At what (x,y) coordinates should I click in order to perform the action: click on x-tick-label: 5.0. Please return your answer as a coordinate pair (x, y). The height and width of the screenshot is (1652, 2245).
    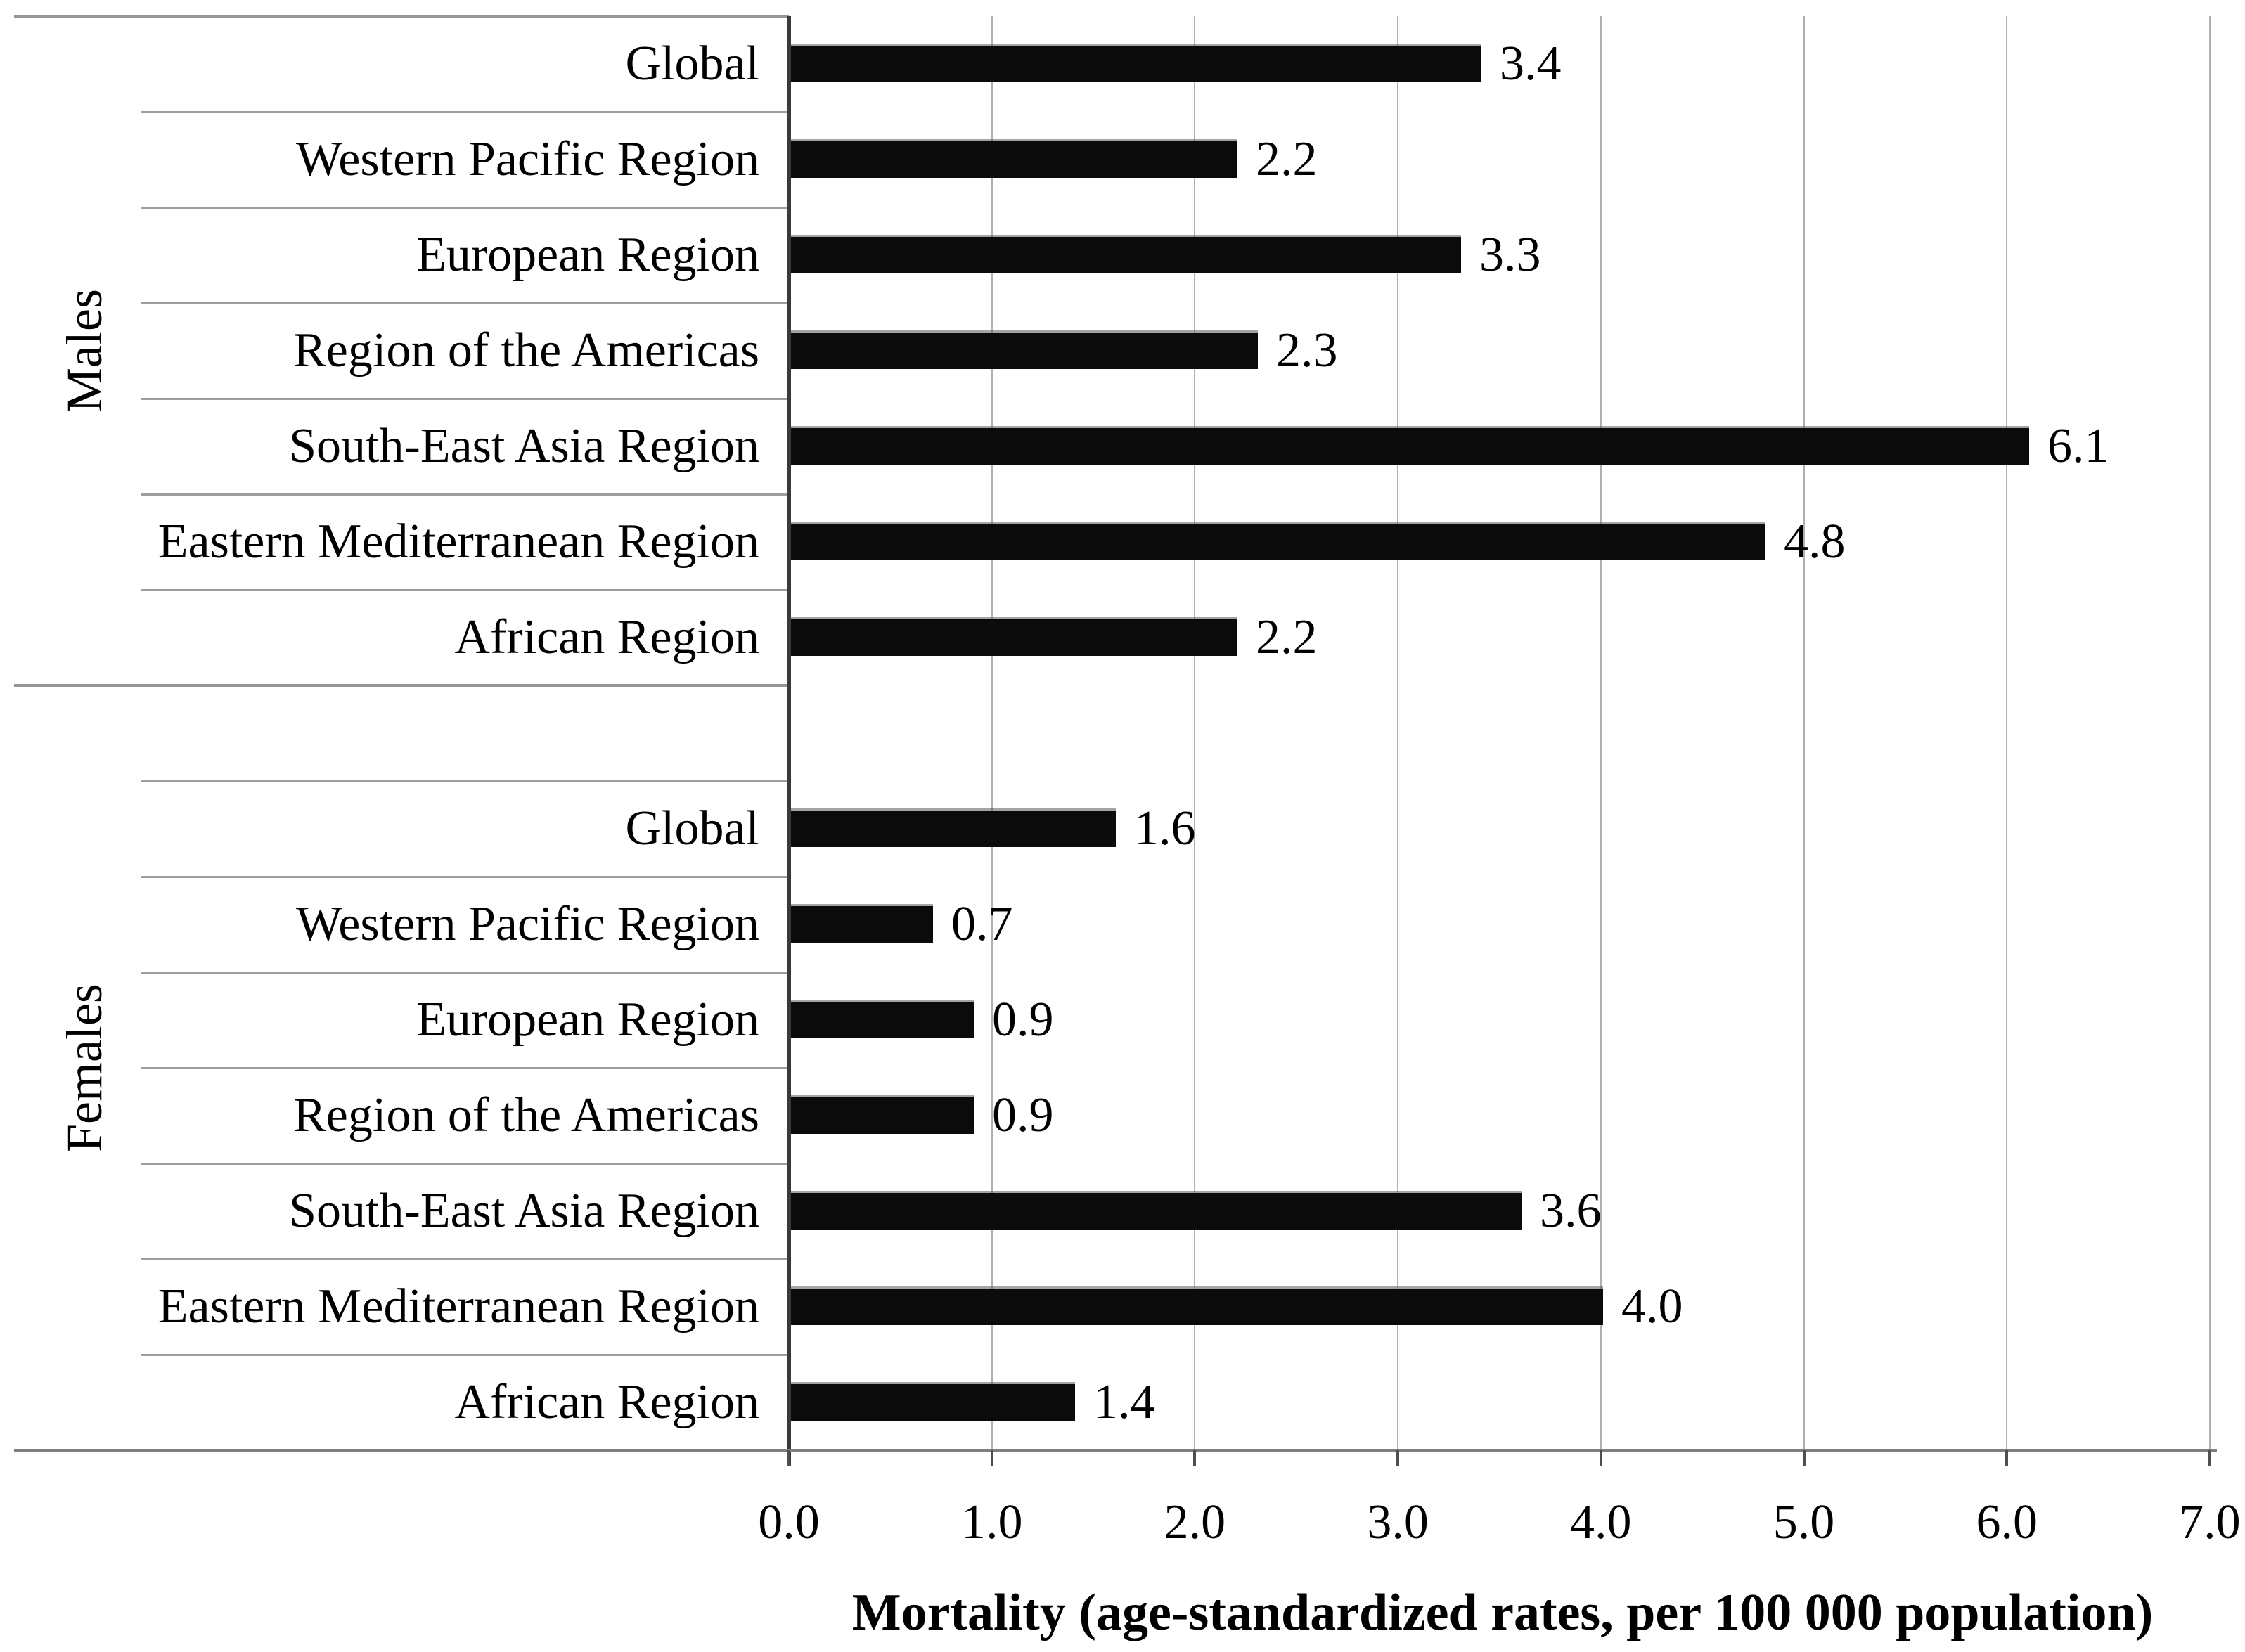
    Looking at the image, I should click on (1804, 1522).